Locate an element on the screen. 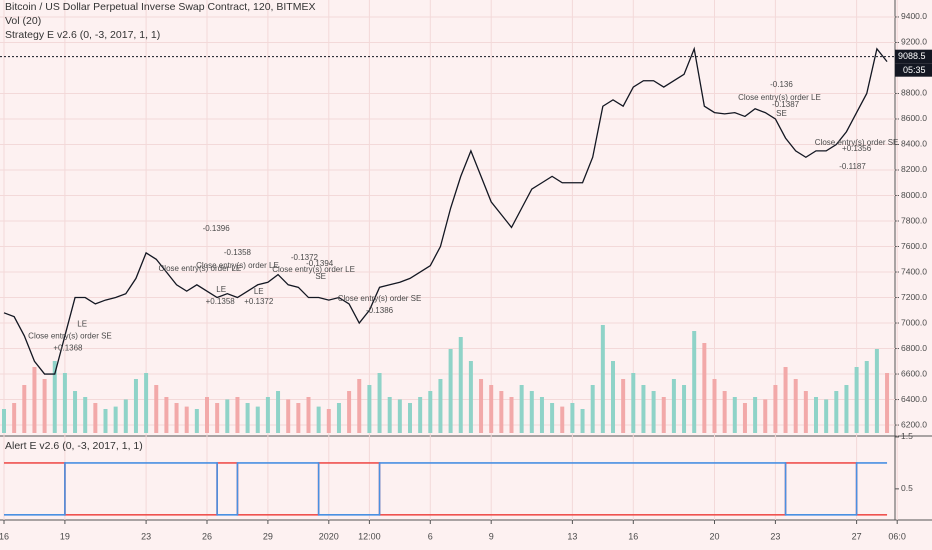  strategy-legend: Strategy E v2.6 (0, -3, 2017, 1, 1) is located at coordinates (82, 35).